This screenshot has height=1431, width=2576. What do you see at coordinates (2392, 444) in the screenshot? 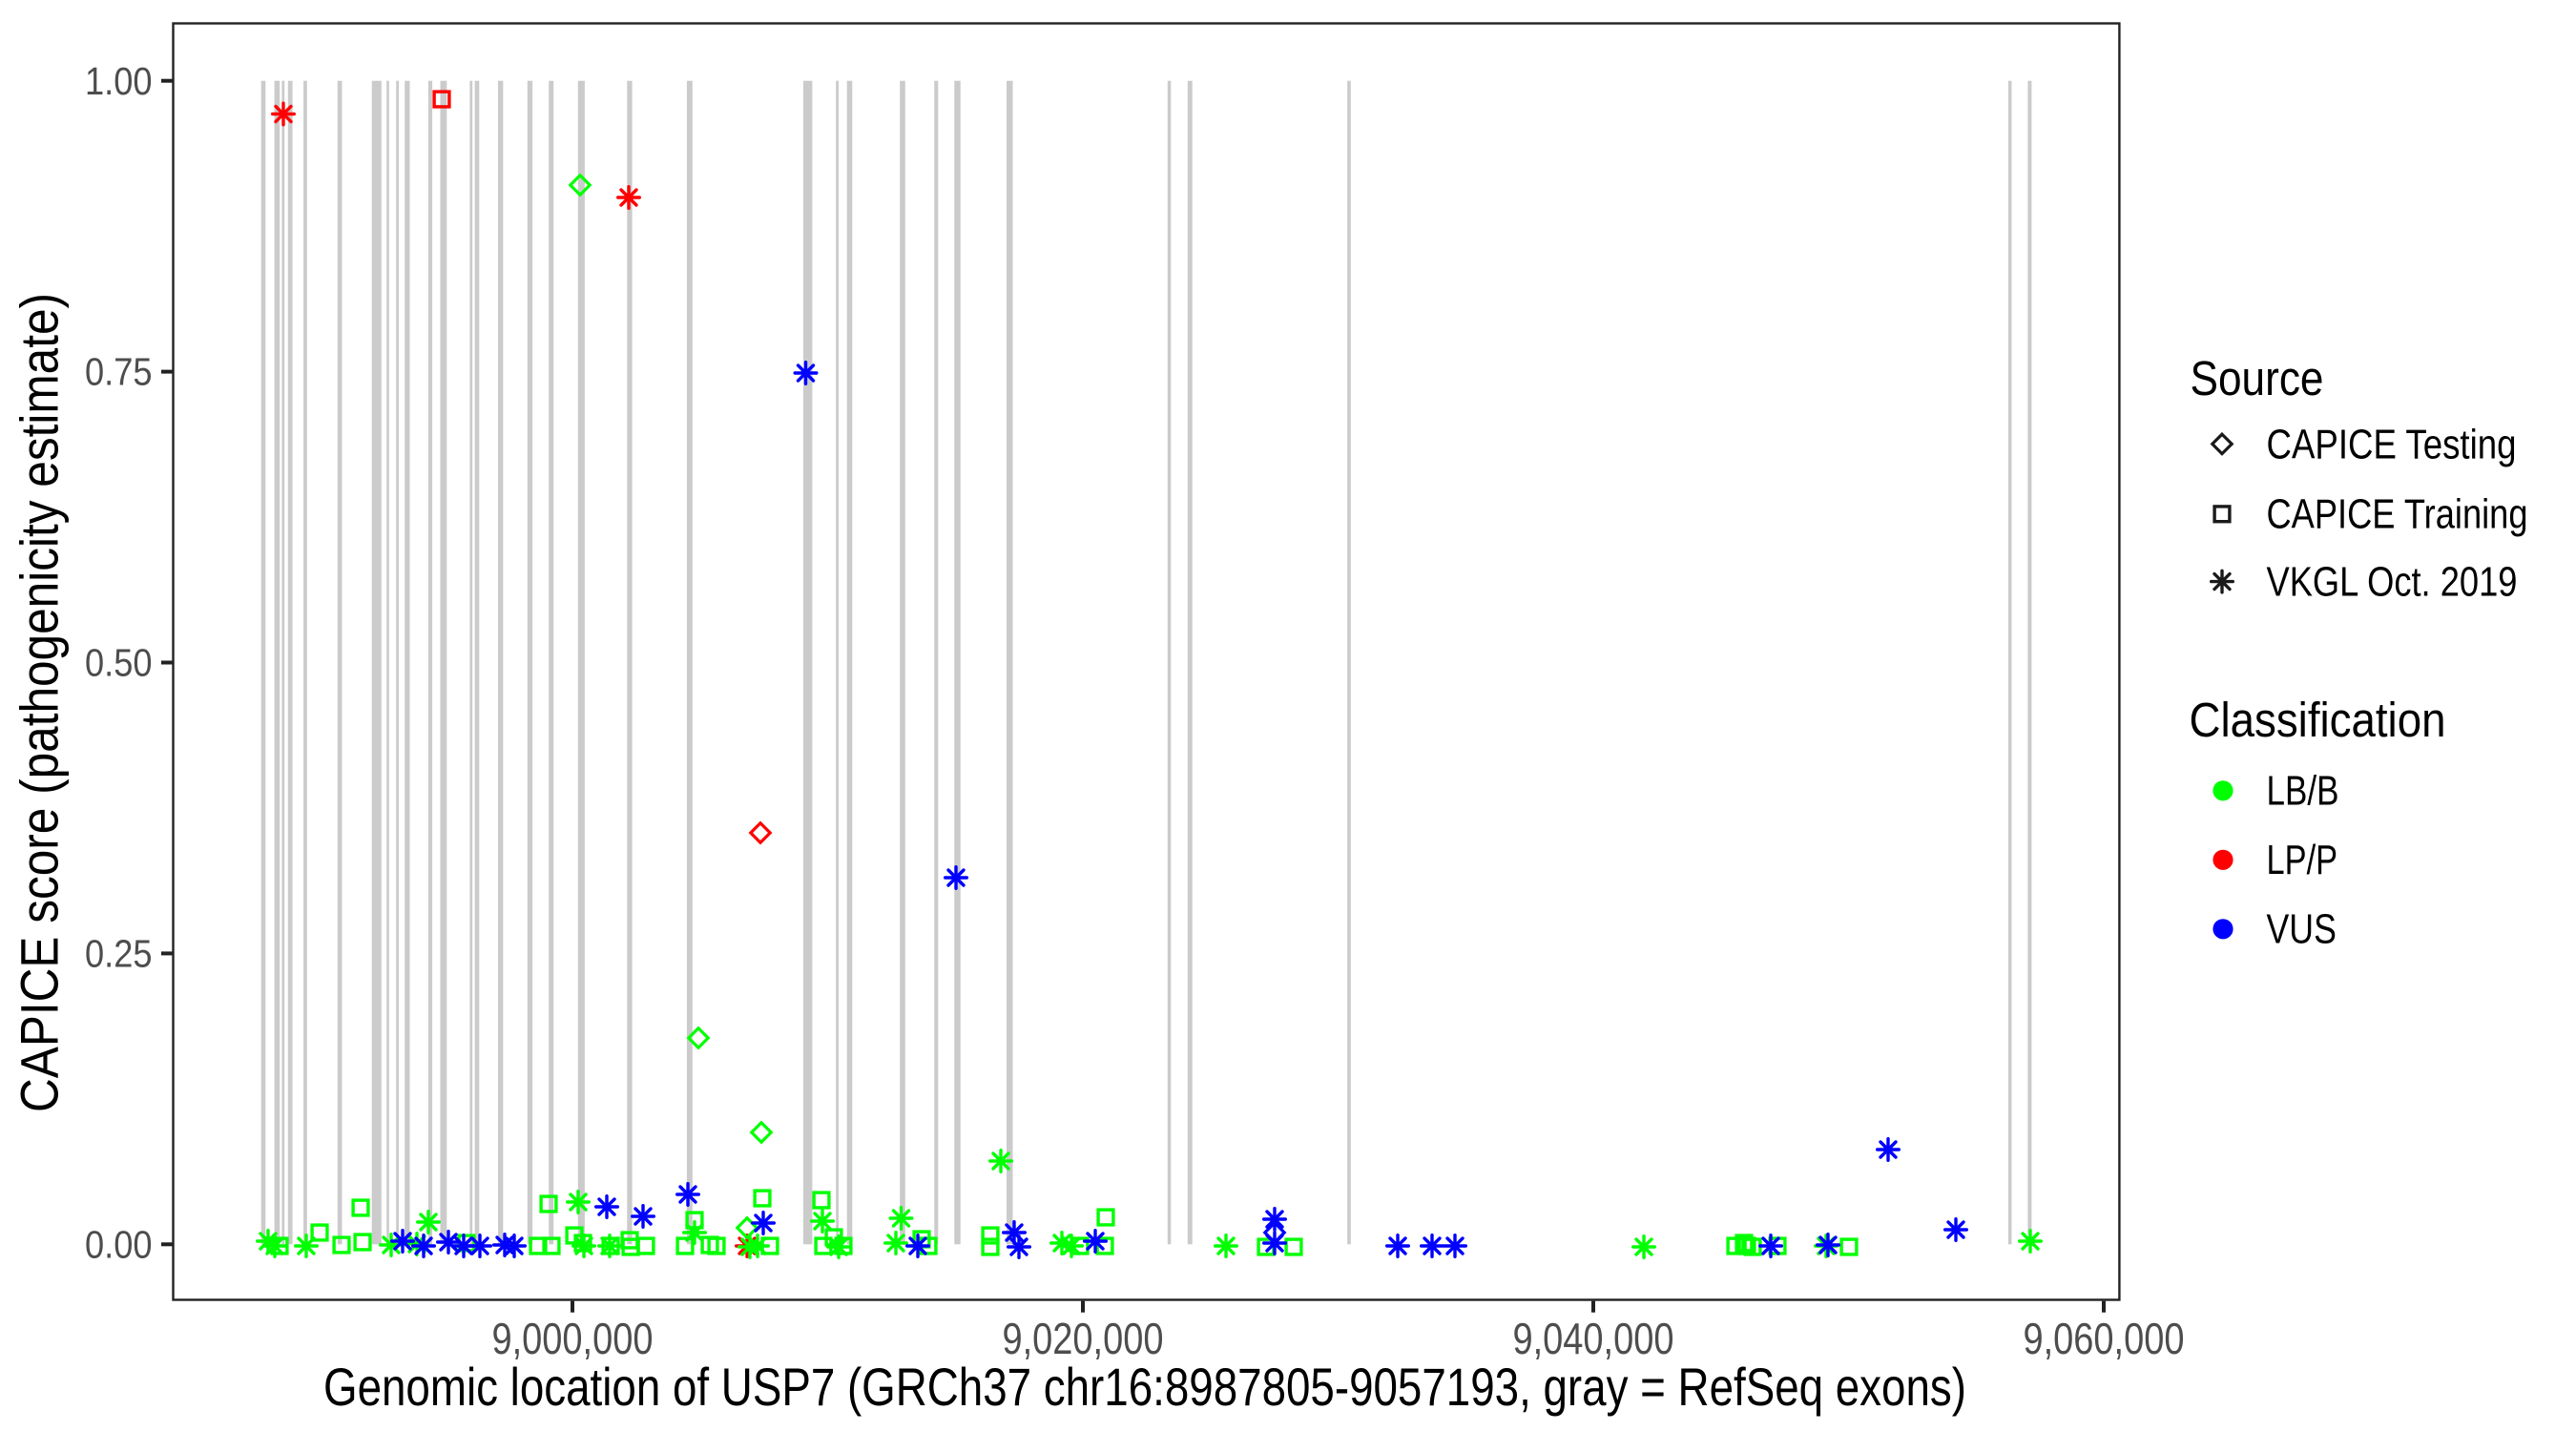
I see `svg-text: CAPICE Testing` at bounding box center [2392, 444].